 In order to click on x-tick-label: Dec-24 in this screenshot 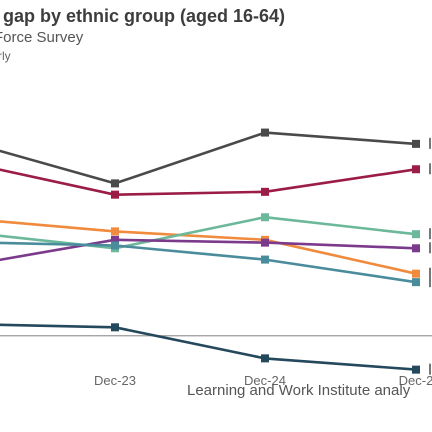, I will do `click(265, 380)`.